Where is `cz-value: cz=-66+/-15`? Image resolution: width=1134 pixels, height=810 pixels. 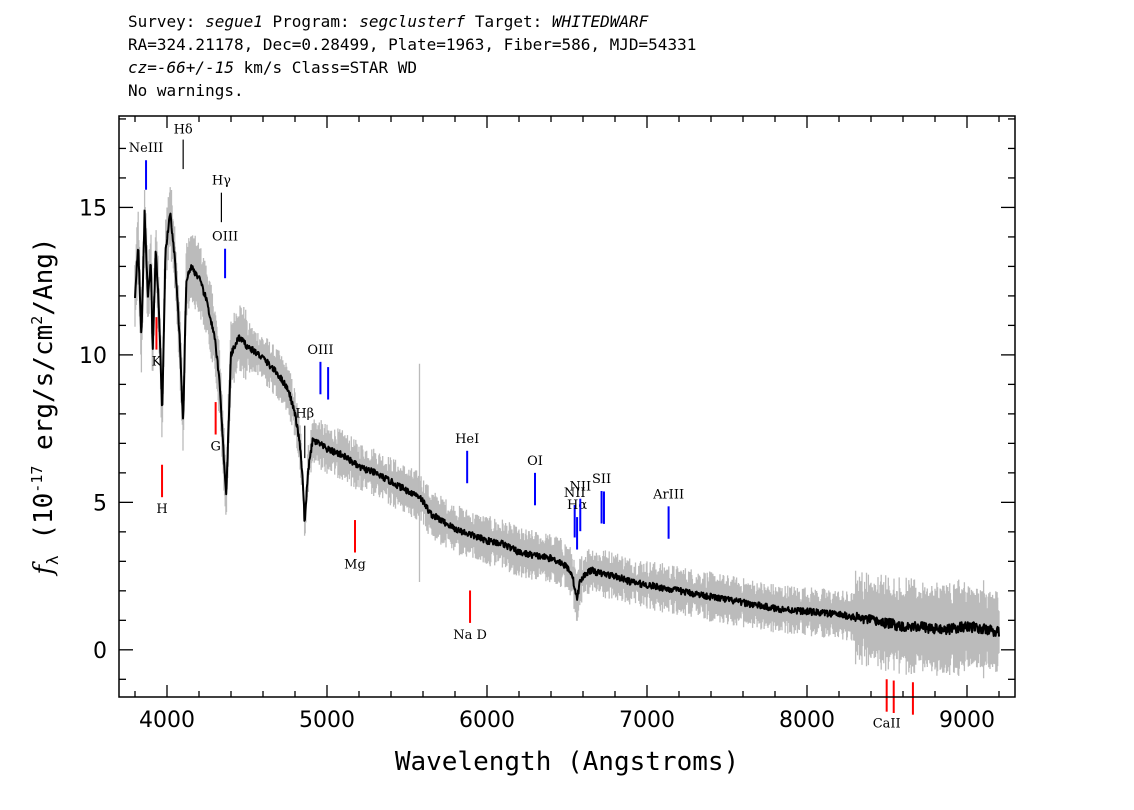
cz-value: cz=-66+/-15 is located at coordinates (181, 67).